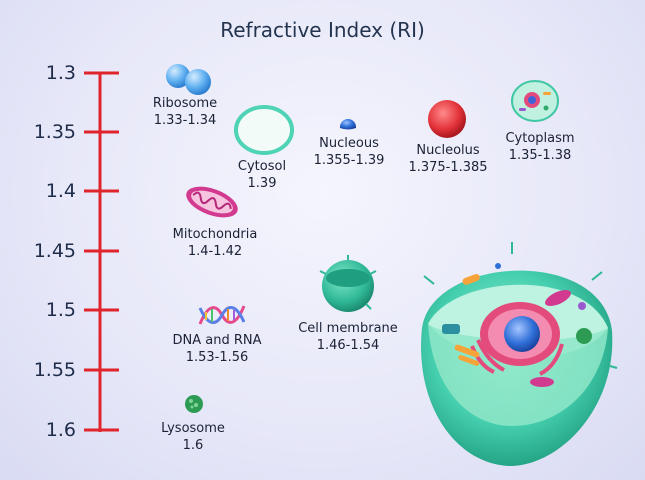 Image resolution: width=645 pixels, height=480 pixels. What do you see at coordinates (262, 183) in the screenshot?
I see `organelle-ri-range: 1.39` at bounding box center [262, 183].